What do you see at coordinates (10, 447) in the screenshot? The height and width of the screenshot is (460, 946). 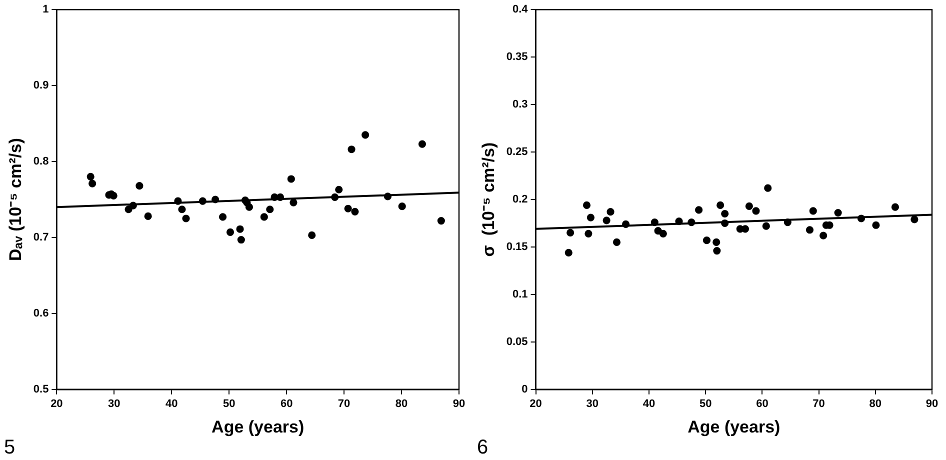 I see `text: 5` at bounding box center [10, 447].